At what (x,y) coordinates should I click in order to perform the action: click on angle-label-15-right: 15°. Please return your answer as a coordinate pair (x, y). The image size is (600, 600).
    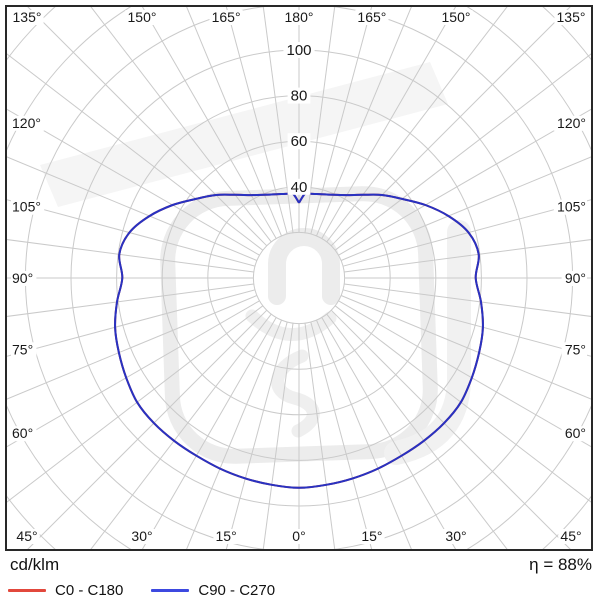
    Looking at the image, I should click on (371, 536).